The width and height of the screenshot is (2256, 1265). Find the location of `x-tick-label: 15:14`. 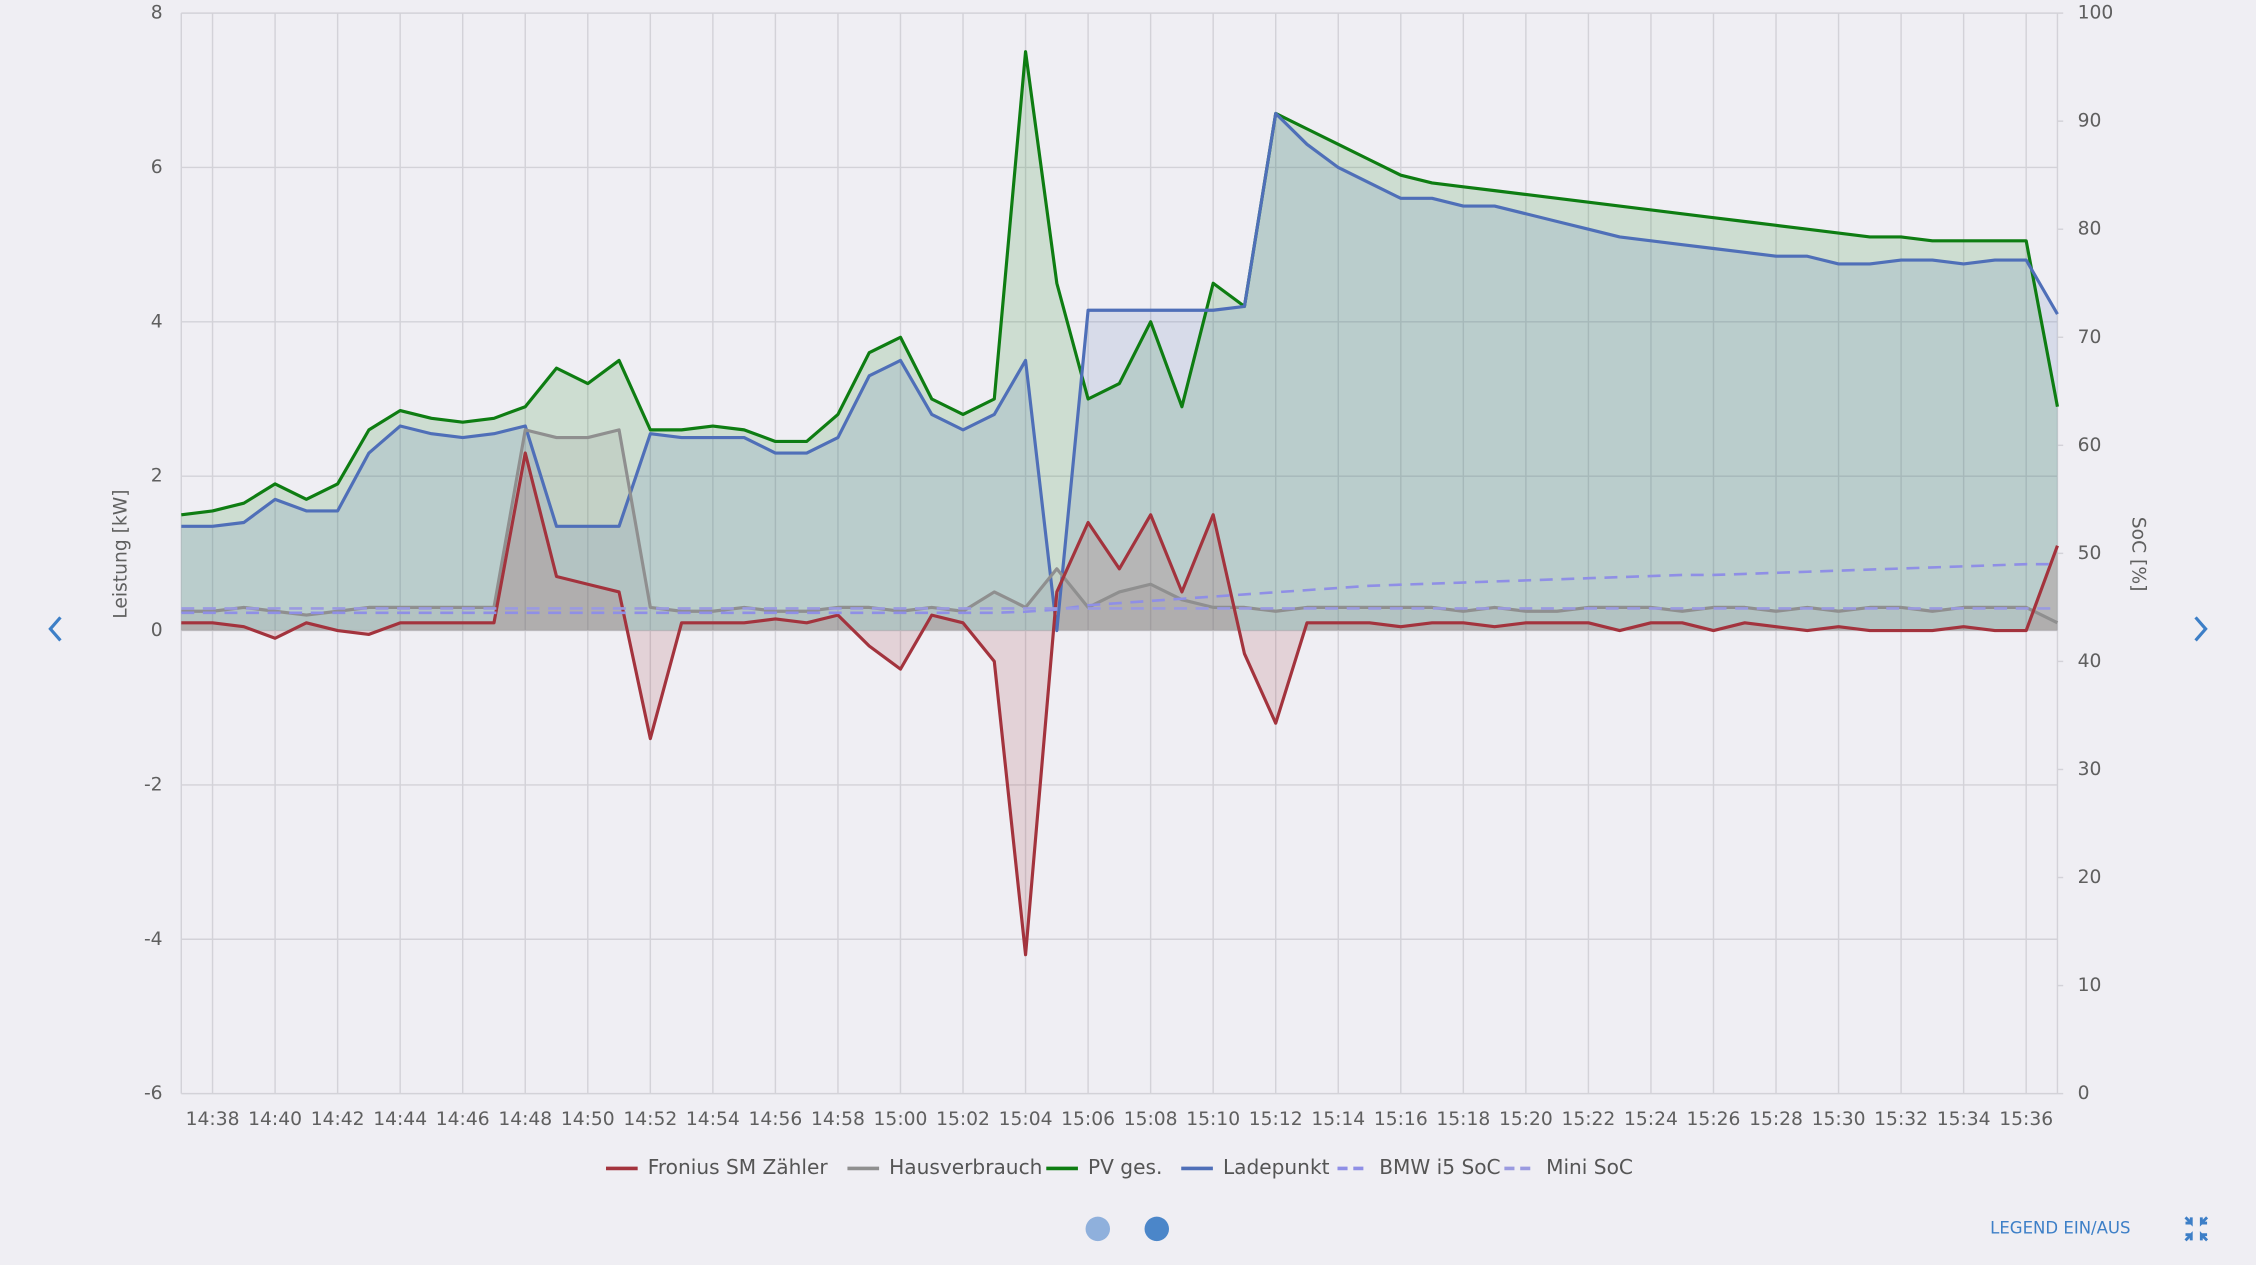

x-tick-label: 15:14 is located at coordinates (1338, 1119).